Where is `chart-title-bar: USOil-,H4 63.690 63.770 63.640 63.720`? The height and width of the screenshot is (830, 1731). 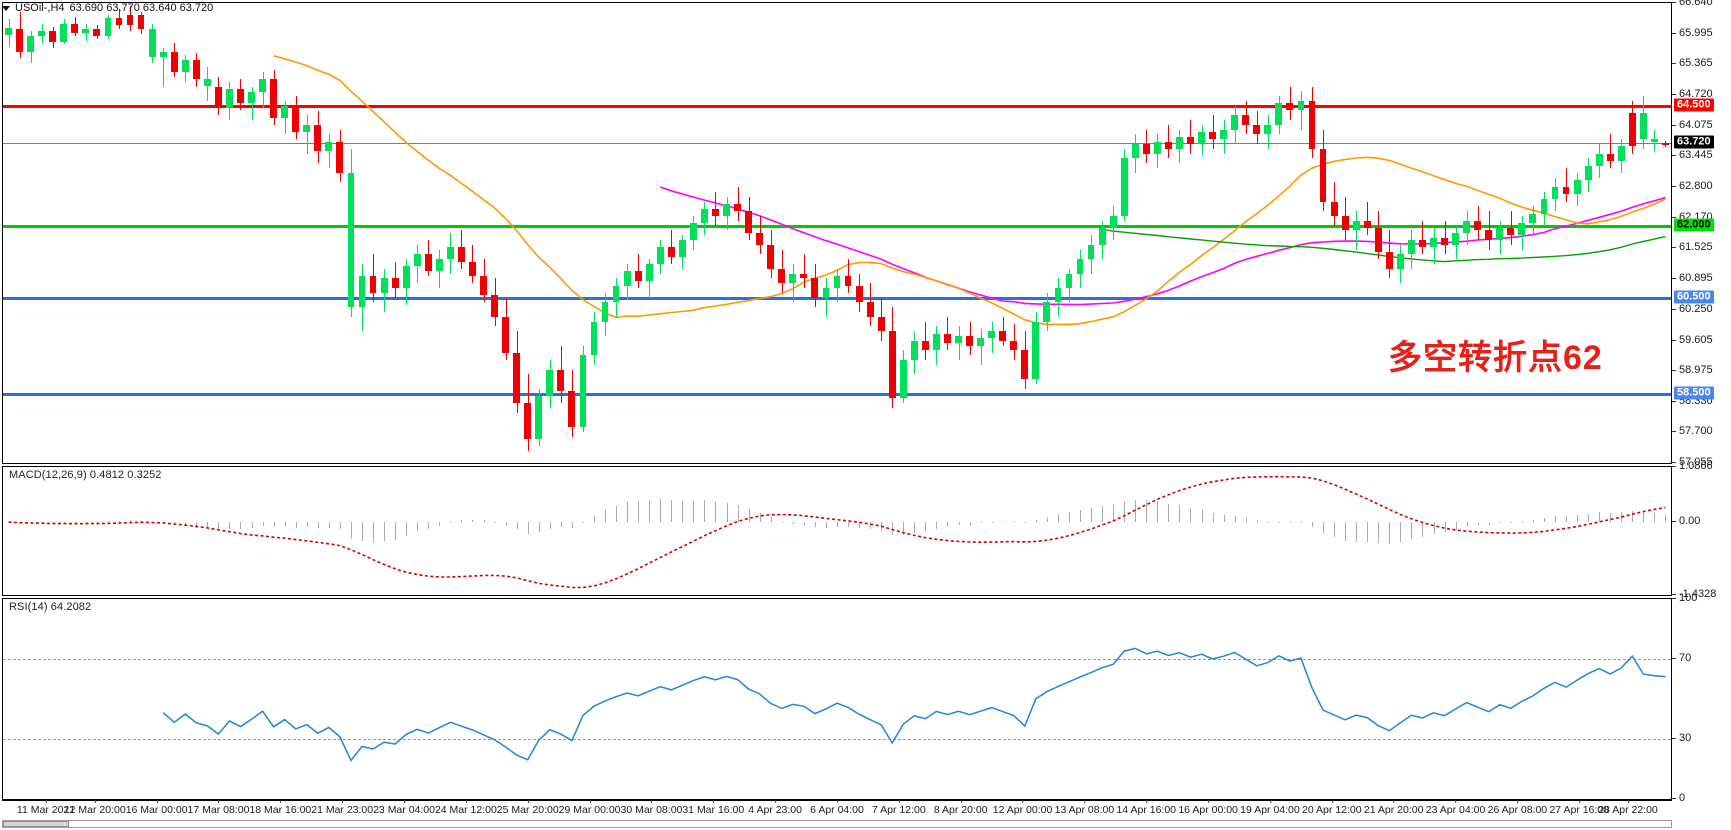 chart-title-bar: USOil-,H4 63.690 63.770 63.640 63.720 is located at coordinates (107, 8).